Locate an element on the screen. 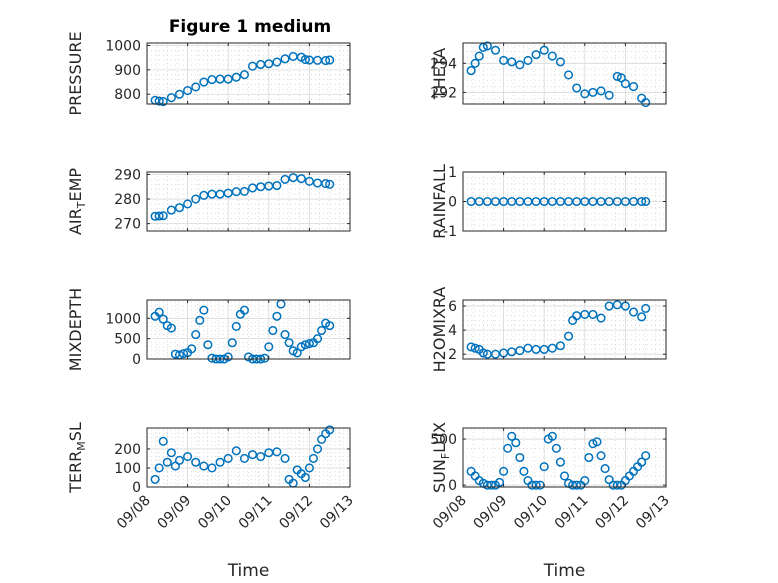 The width and height of the screenshot is (778, 583). y-axis-label-subscript: T is located at coordinates (81, 205).